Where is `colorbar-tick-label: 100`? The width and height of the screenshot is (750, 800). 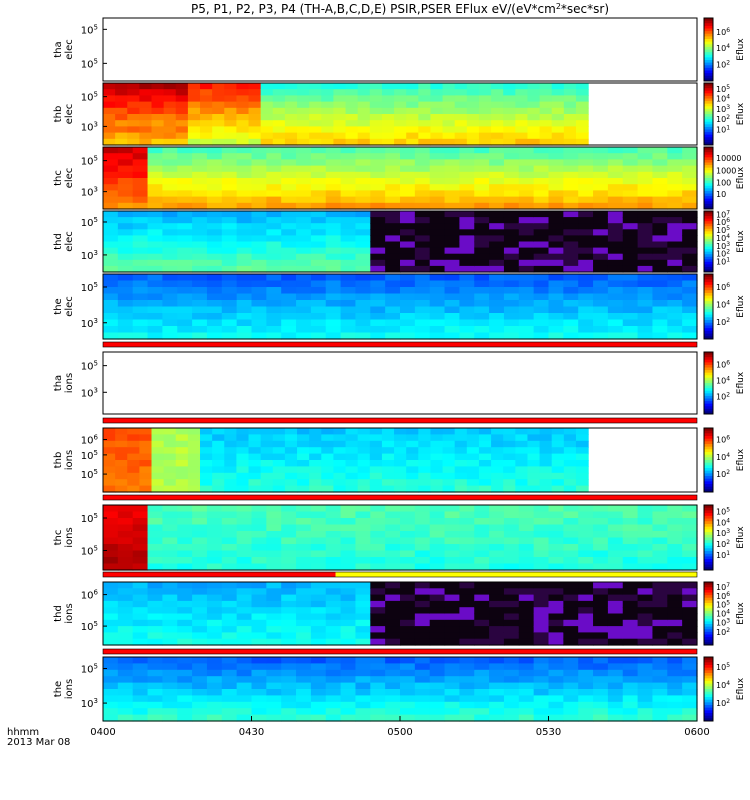
colorbar-tick-label: 100 is located at coordinates (723, 182).